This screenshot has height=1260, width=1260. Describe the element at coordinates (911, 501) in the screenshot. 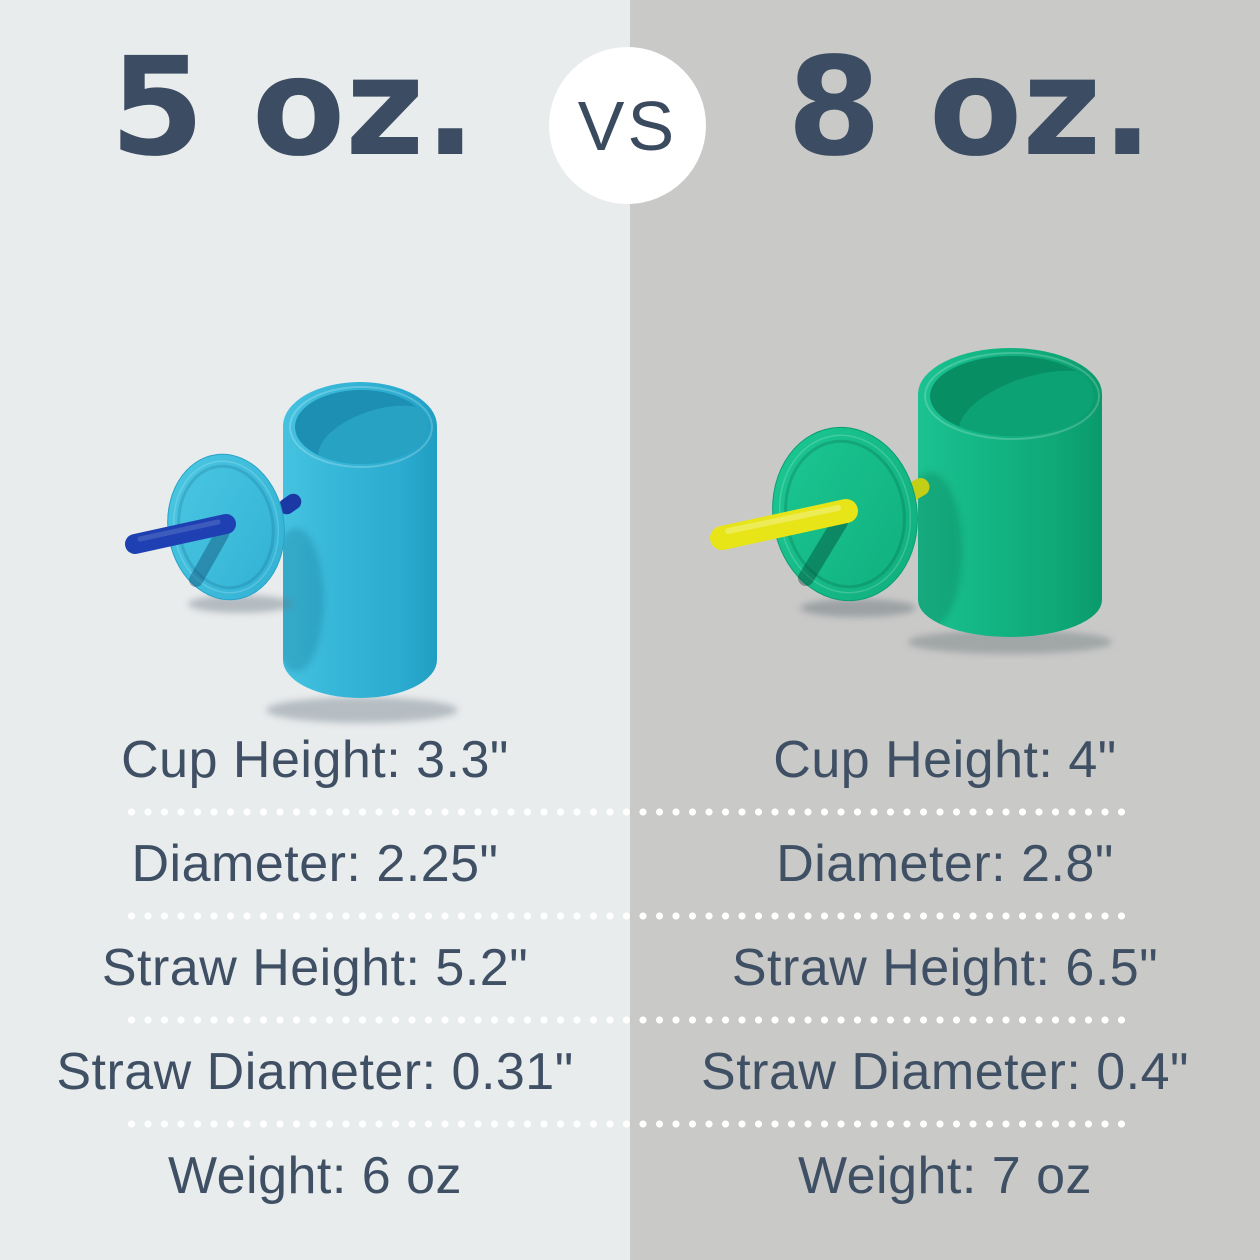

I see `green-cup-image` at that location.